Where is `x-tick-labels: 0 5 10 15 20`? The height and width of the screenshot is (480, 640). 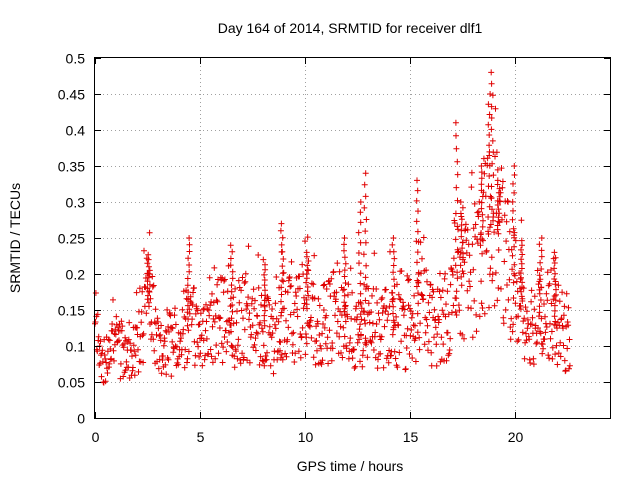 x-tick-labels: 0 5 10 15 20 is located at coordinates (308, 437).